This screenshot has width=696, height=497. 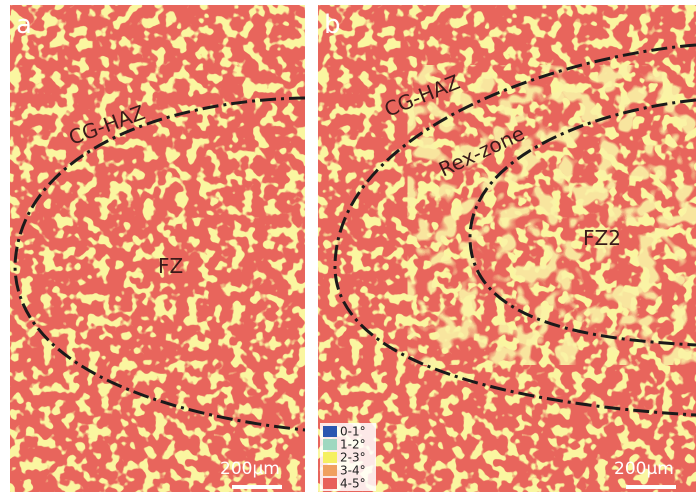 I want to click on annotation: FZ2, so click(x=602, y=238).